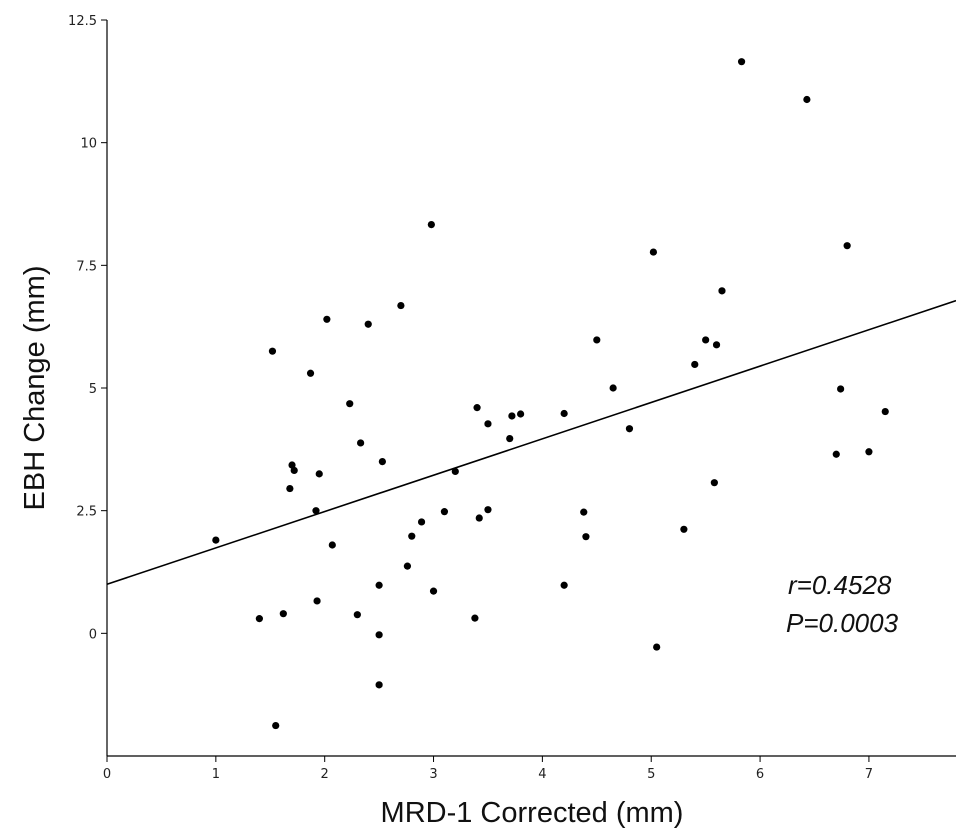 The image size is (956, 835). Describe the element at coordinates (88, 144) in the screenshot. I see `y-tick-label: 10` at that location.